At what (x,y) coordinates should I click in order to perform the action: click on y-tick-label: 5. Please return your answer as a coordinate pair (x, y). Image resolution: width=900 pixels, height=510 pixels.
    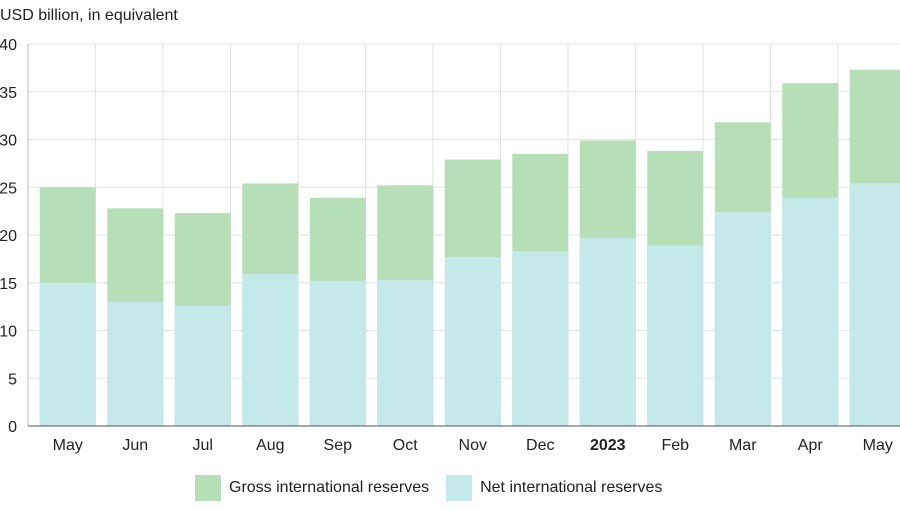
    Looking at the image, I should click on (12, 379).